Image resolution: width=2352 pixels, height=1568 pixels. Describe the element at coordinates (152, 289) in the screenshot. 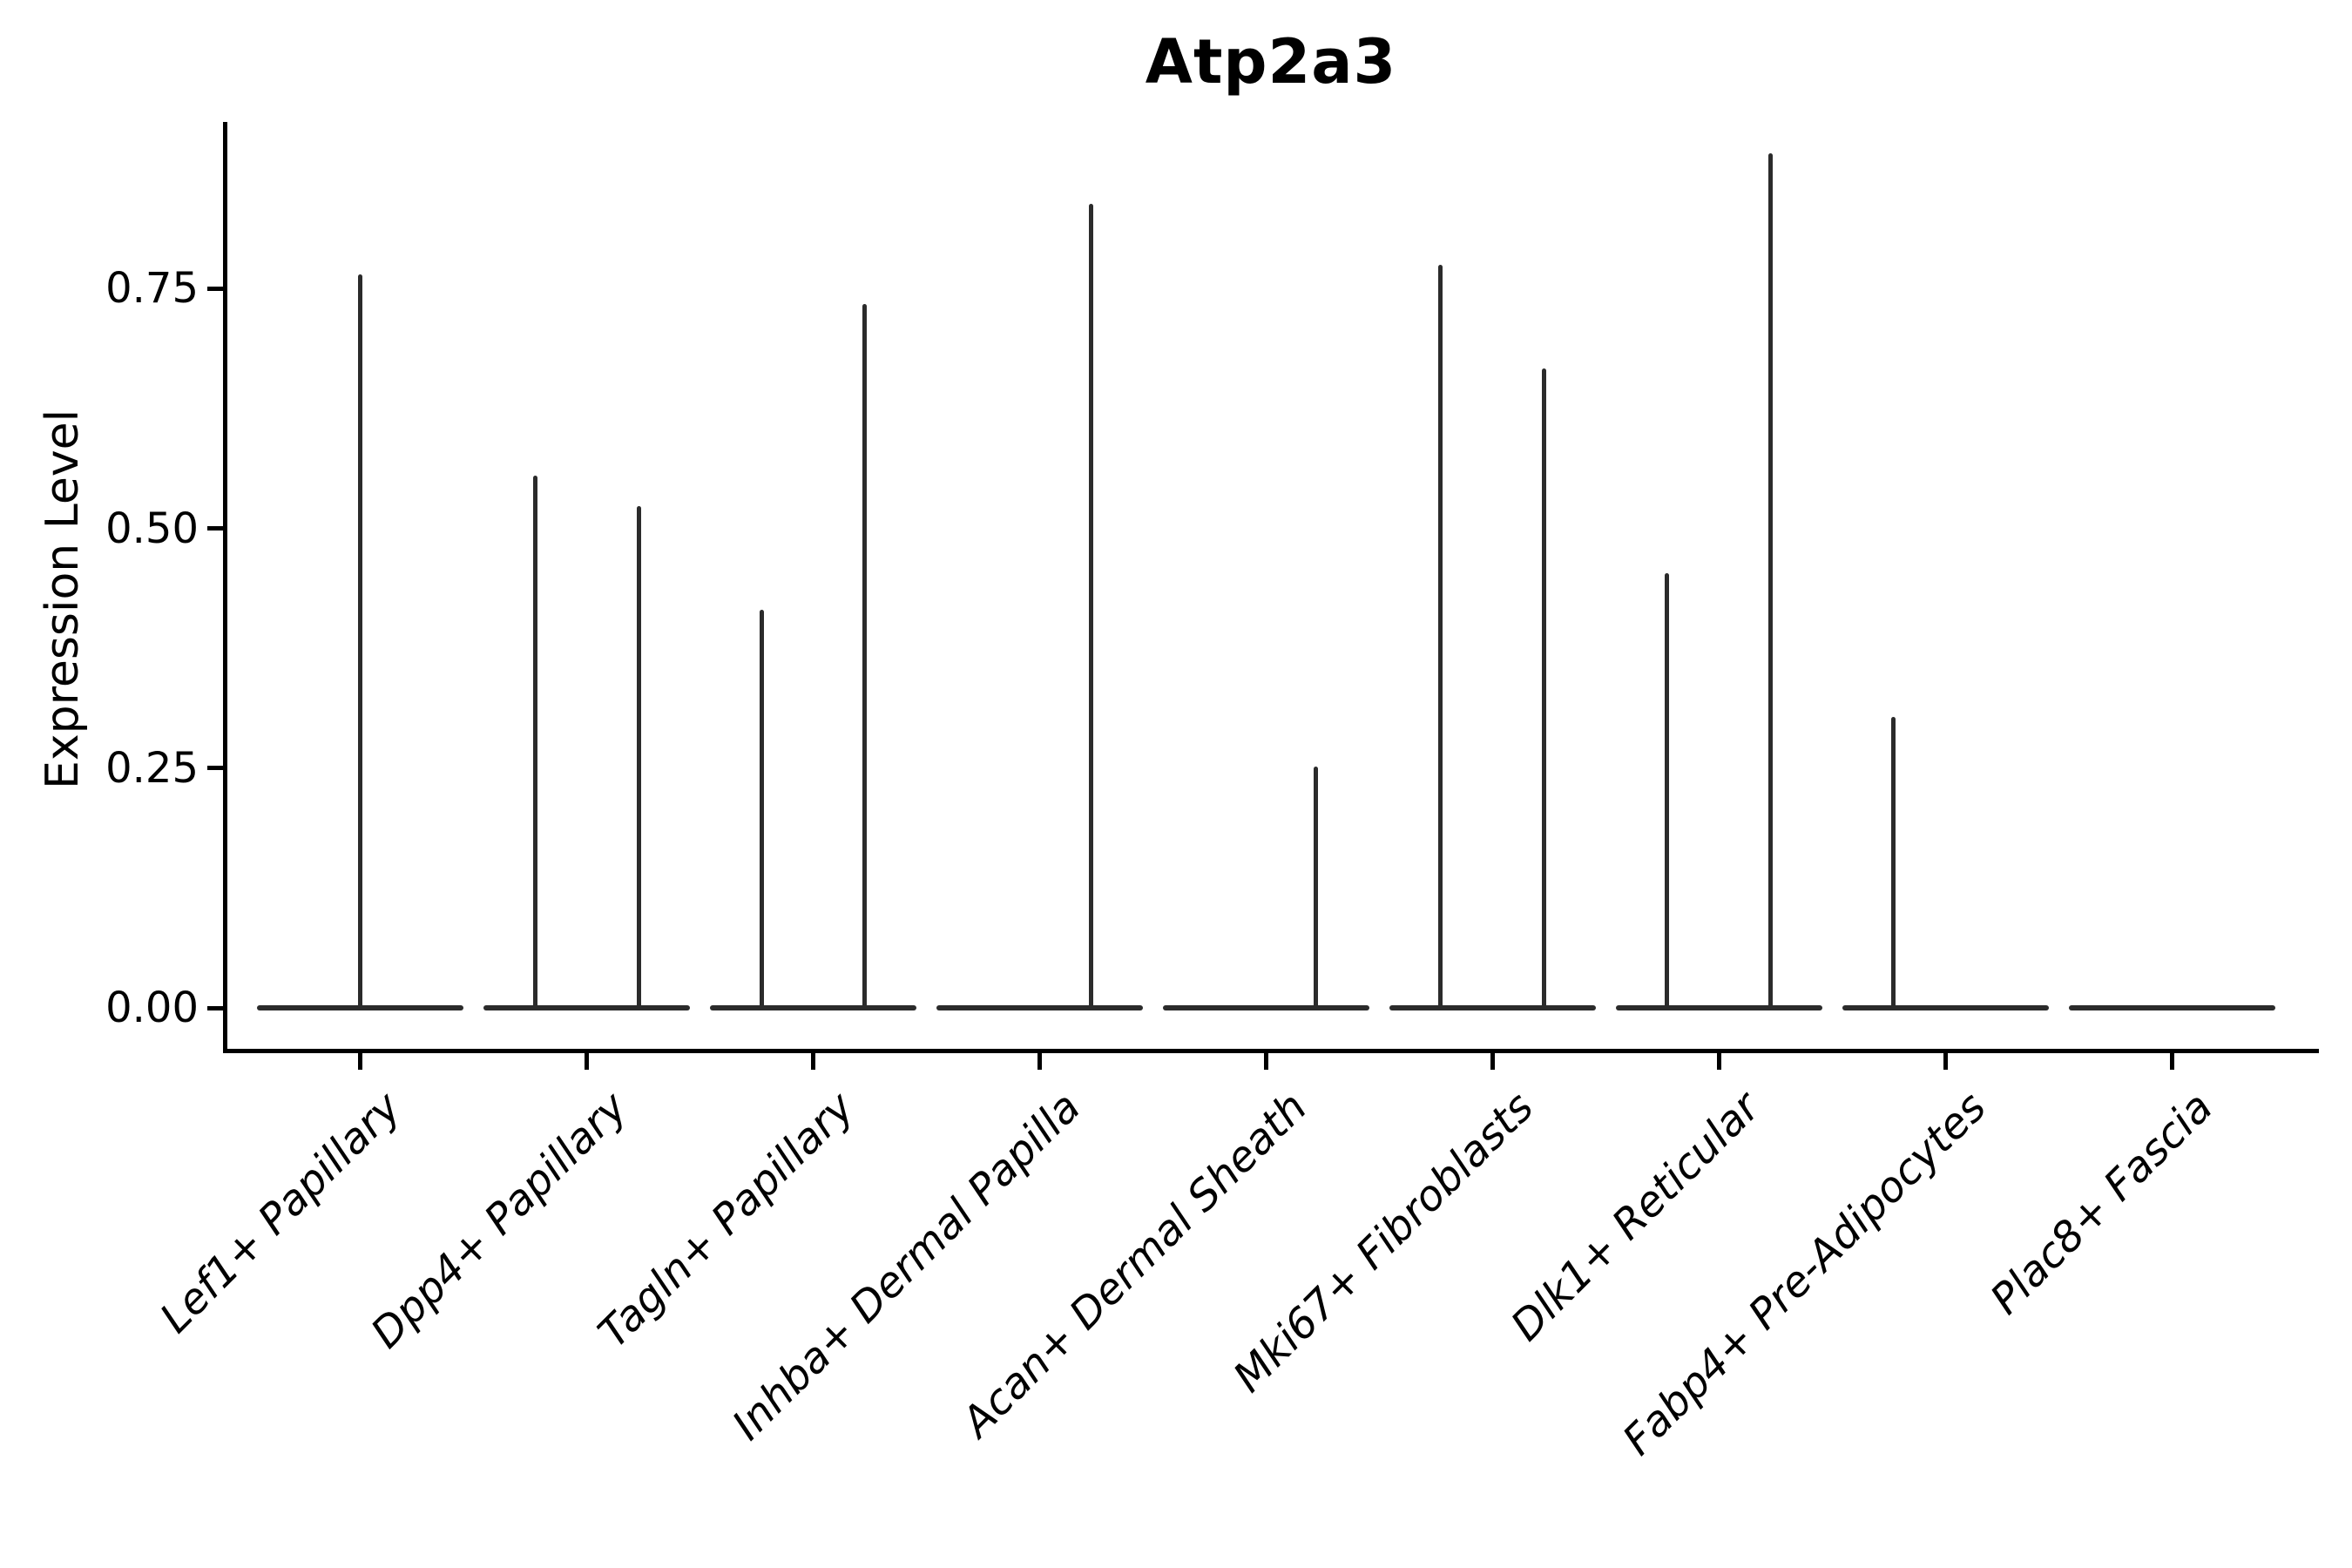

I see `y-tick-label: 0.75` at that location.